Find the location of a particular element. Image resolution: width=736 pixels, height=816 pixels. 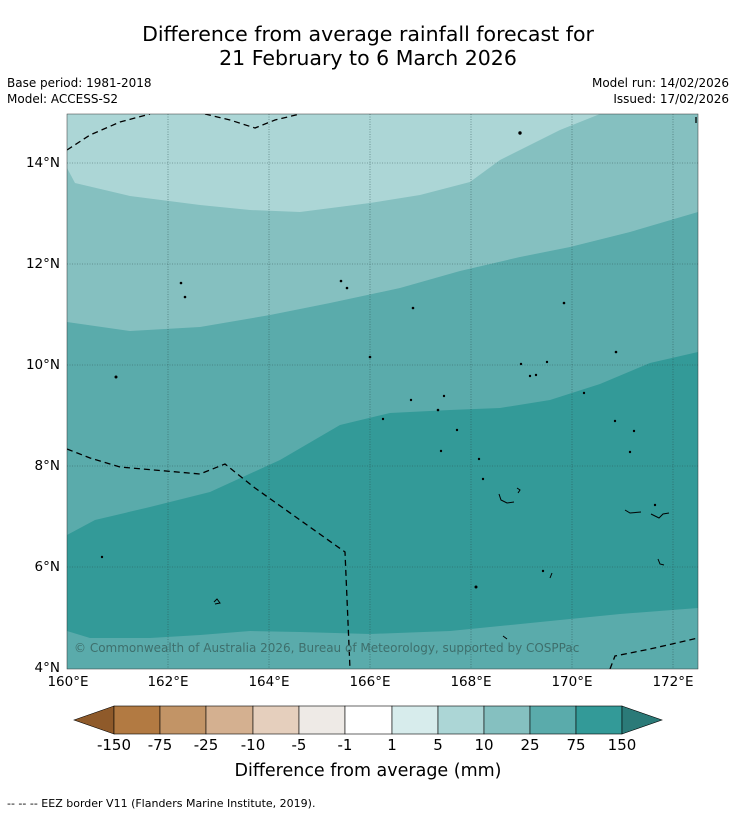

colorbar-tick: 10 is located at coordinates (484, 745).